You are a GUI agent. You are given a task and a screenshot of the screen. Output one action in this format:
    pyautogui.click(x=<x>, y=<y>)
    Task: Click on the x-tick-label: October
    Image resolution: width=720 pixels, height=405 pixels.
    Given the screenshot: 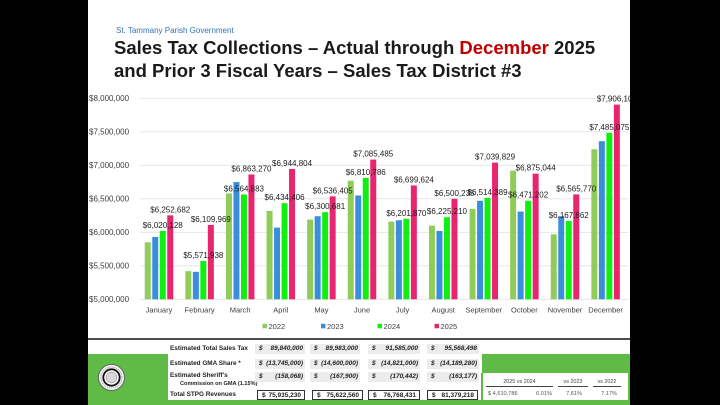 What is the action you would take?
    pyautogui.click(x=524, y=310)
    